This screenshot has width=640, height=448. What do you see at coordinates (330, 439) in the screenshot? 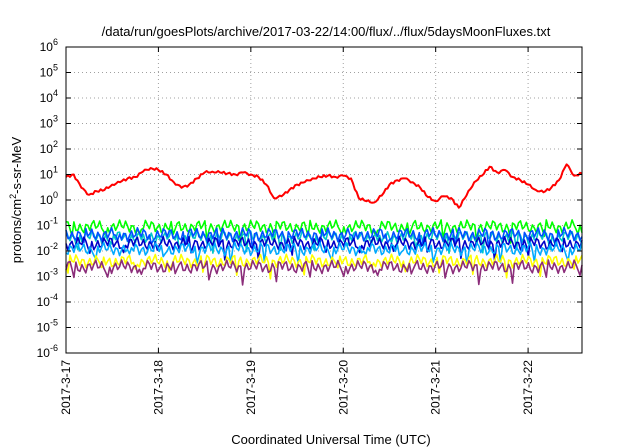
I see `x-axis-label: Coordinated Universal Time (UTC)` at bounding box center [330, 439].